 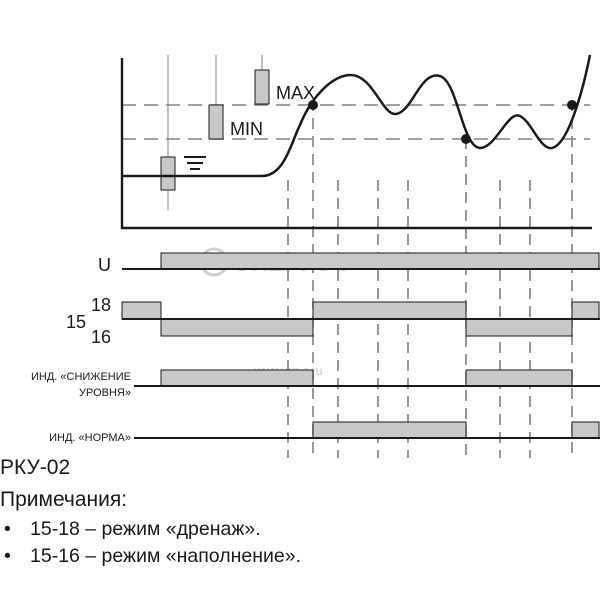 I want to click on note-item: • 15-16 – режим «наполнение»., so click(x=150, y=556).